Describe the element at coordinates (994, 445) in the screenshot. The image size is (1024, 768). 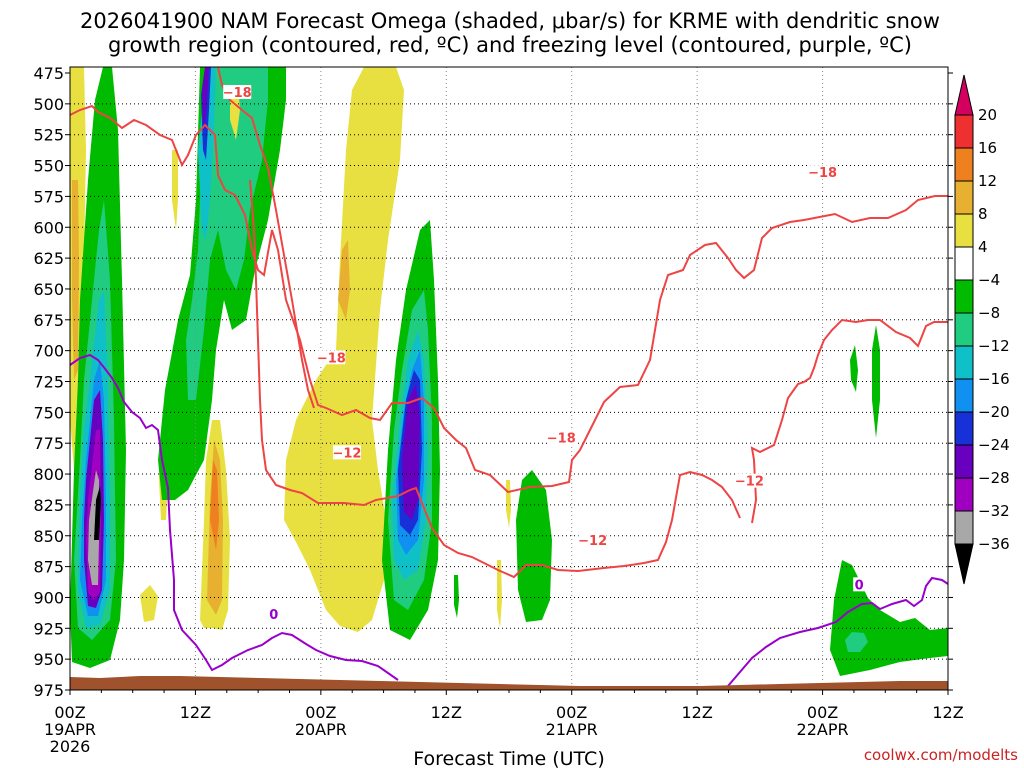
I see `colorbar-label: −24` at that location.